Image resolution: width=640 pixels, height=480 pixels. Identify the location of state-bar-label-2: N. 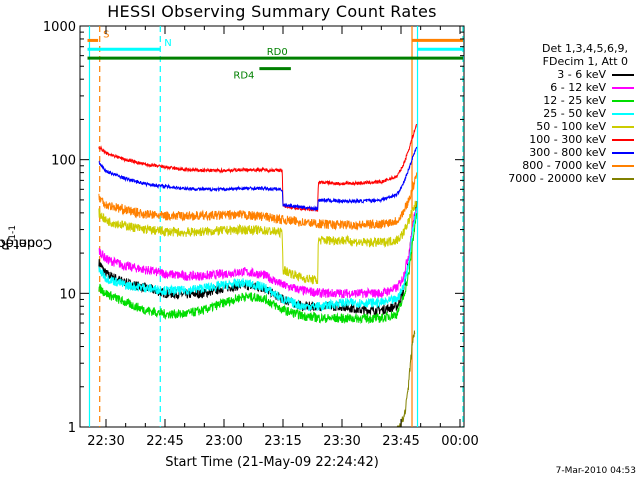
(167, 43).